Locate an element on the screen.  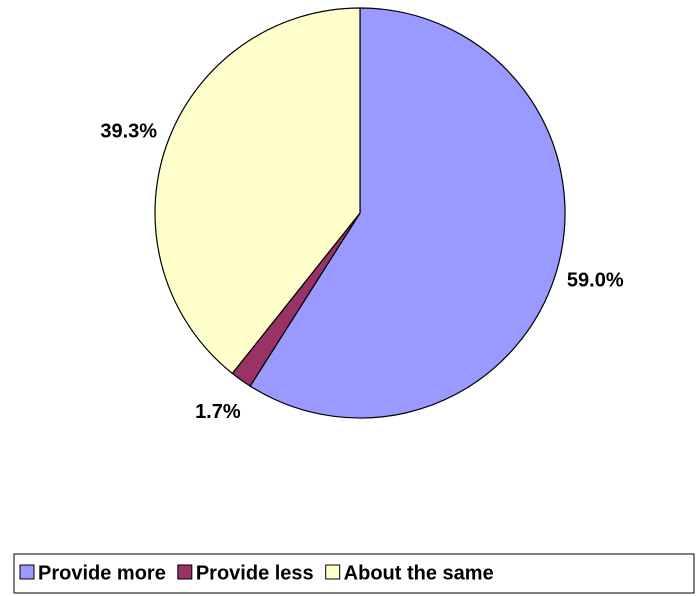
data-label: 1.7% is located at coordinates (218, 412).